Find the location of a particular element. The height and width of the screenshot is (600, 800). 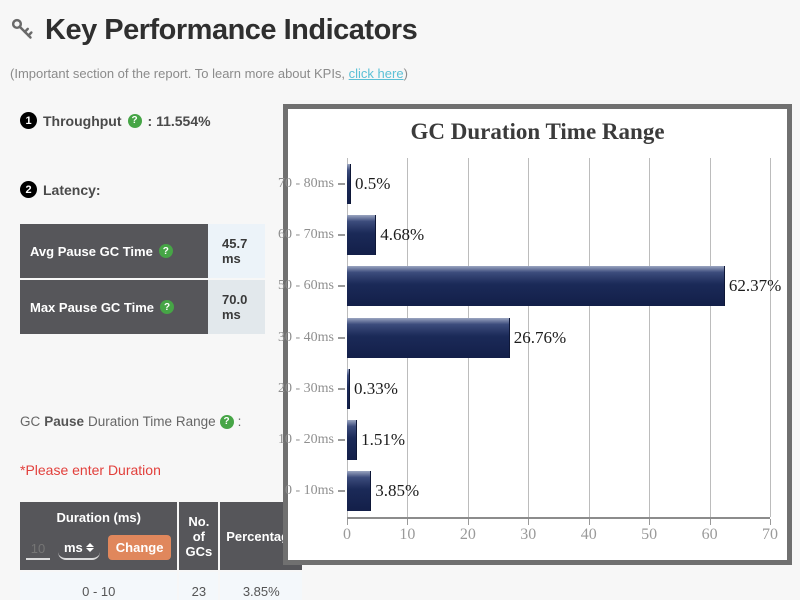

gc-pause-bold: Pause is located at coordinates (64, 421).